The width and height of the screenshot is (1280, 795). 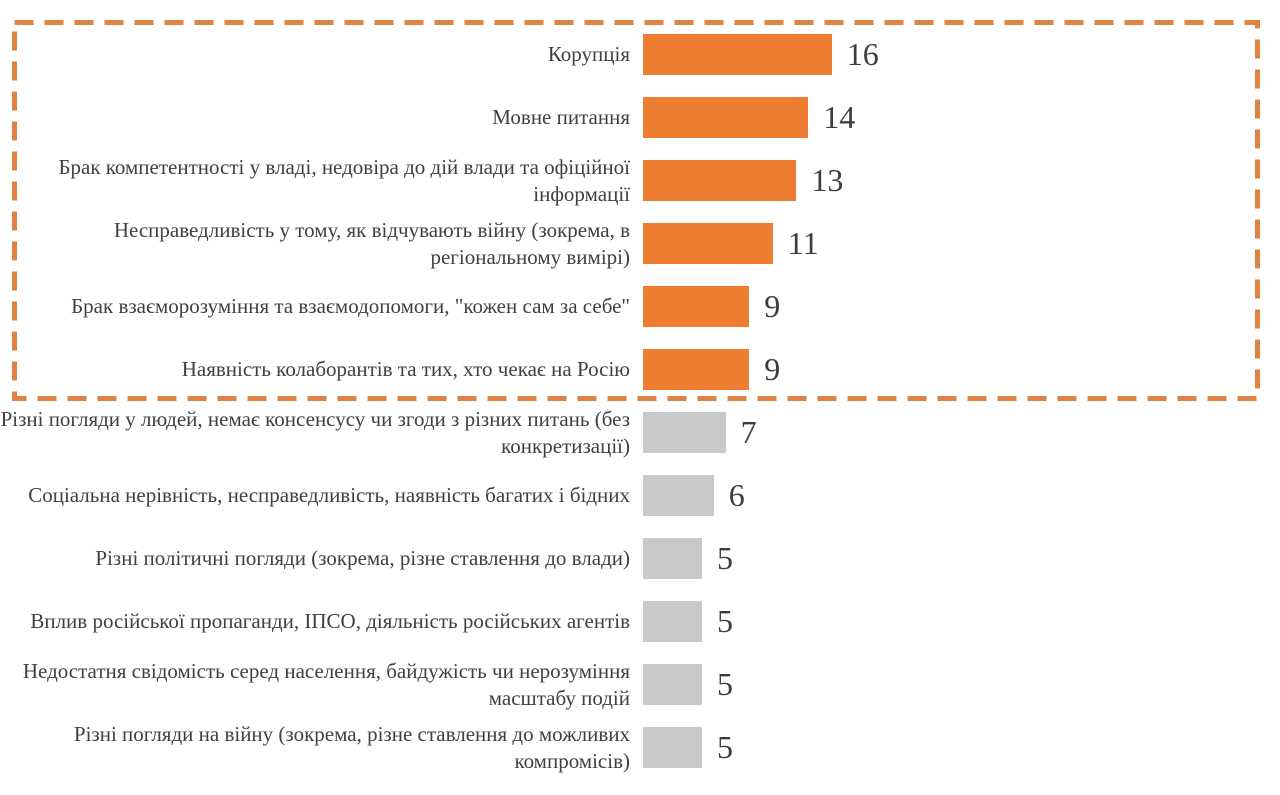 I want to click on bar-area: 16, so click(x=961, y=54).